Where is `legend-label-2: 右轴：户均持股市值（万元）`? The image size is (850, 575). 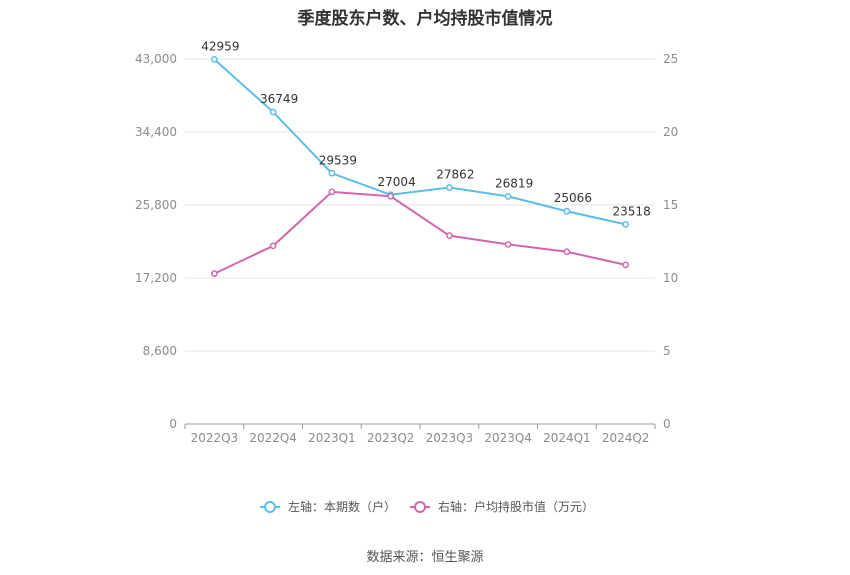
legend-label-2: 右轴：户均持股市值（万元） is located at coordinates (516, 506).